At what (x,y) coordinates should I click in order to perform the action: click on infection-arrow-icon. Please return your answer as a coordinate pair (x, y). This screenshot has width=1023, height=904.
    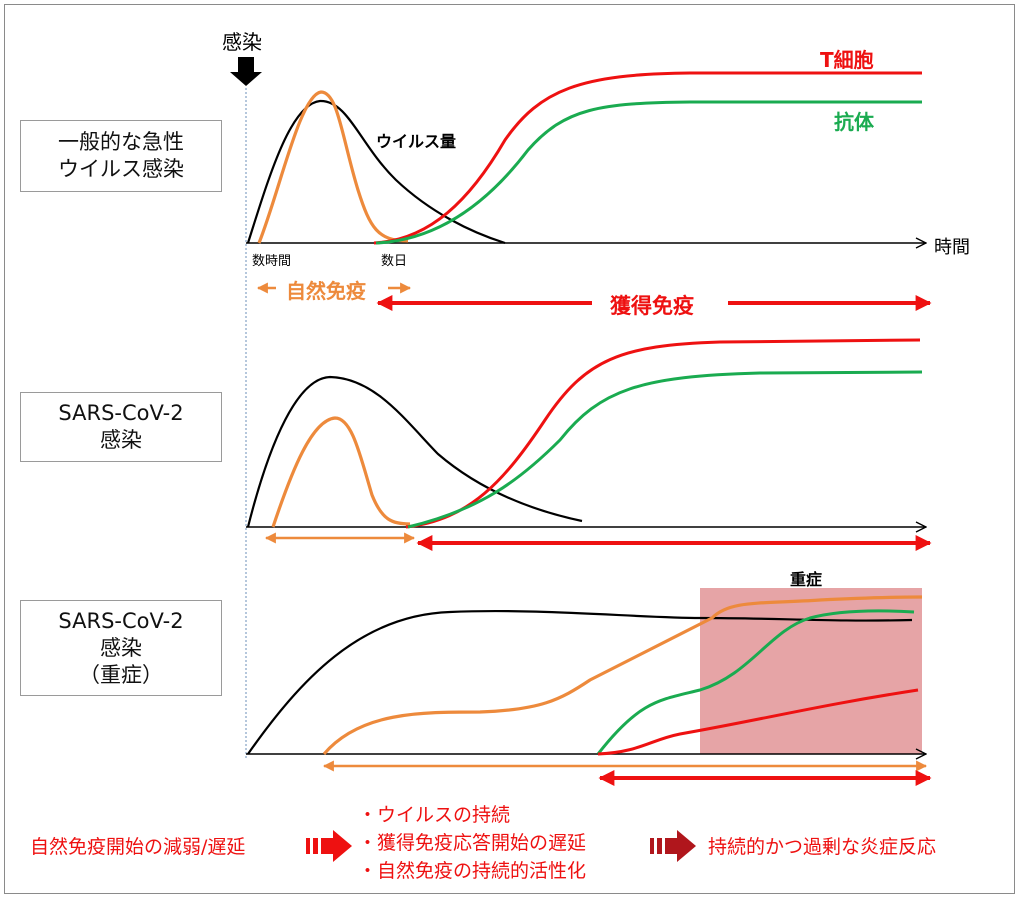
    Looking at the image, I should click on (246, 71).